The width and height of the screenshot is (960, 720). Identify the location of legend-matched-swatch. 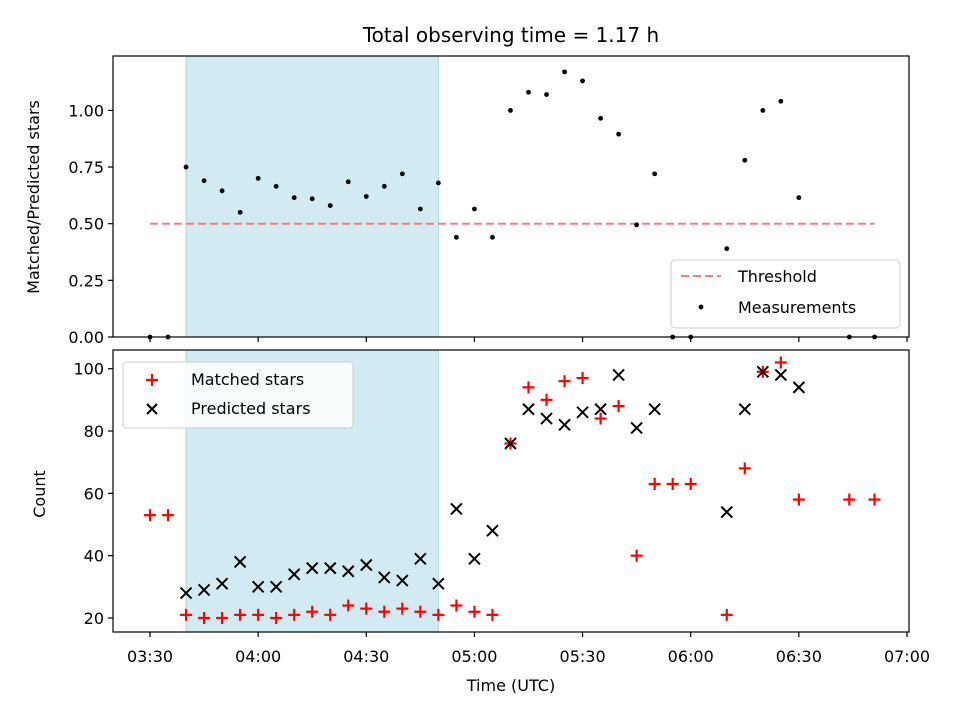
(152, 380).